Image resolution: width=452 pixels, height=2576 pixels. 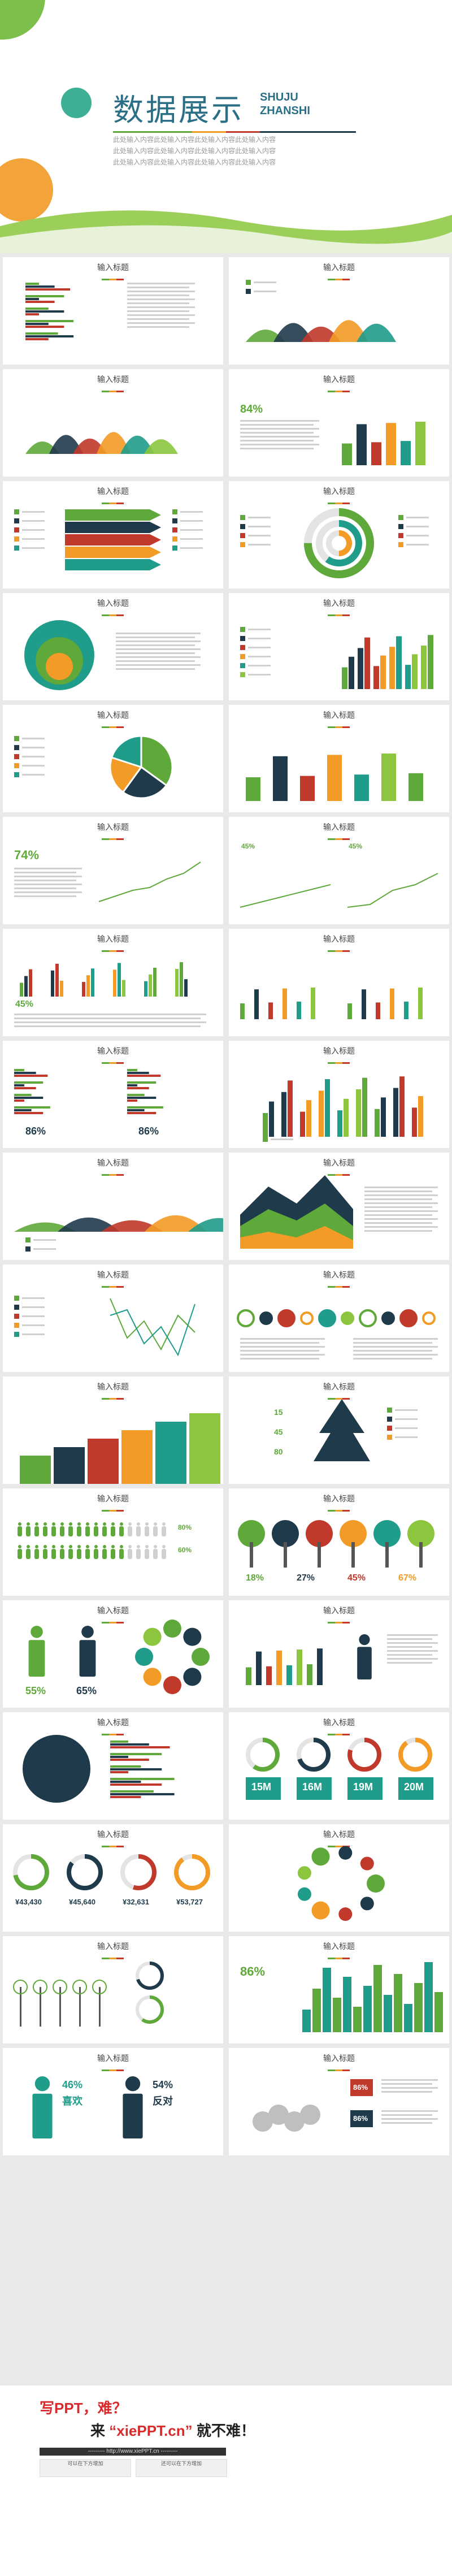 What do you see at coordinates (421, 1555) in the screenshot?
I see `tree-trunk` at bounding box center [421, 1555].